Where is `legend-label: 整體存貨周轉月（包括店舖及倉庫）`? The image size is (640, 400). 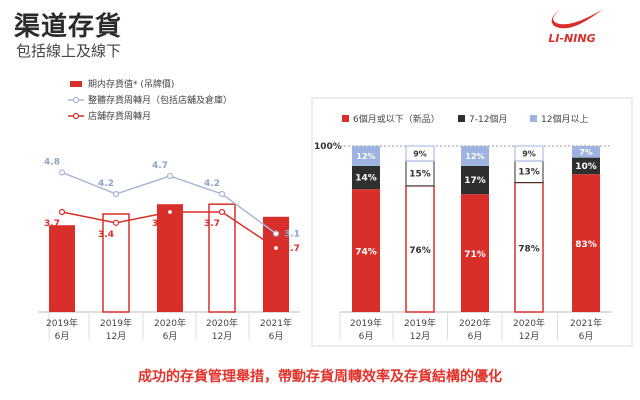
legend-label: 整體存貨周轉月（包括店舖及倉庫） is located at coordinates (160, 100).